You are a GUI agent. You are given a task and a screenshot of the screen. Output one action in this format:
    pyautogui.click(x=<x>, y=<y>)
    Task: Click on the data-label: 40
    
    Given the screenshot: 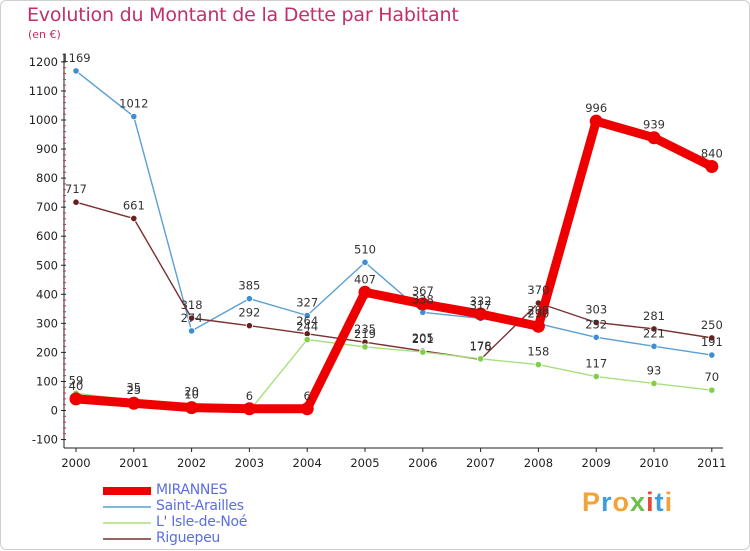 What is the action you would take?
    pyautogui.click(x=76, y=386)
    